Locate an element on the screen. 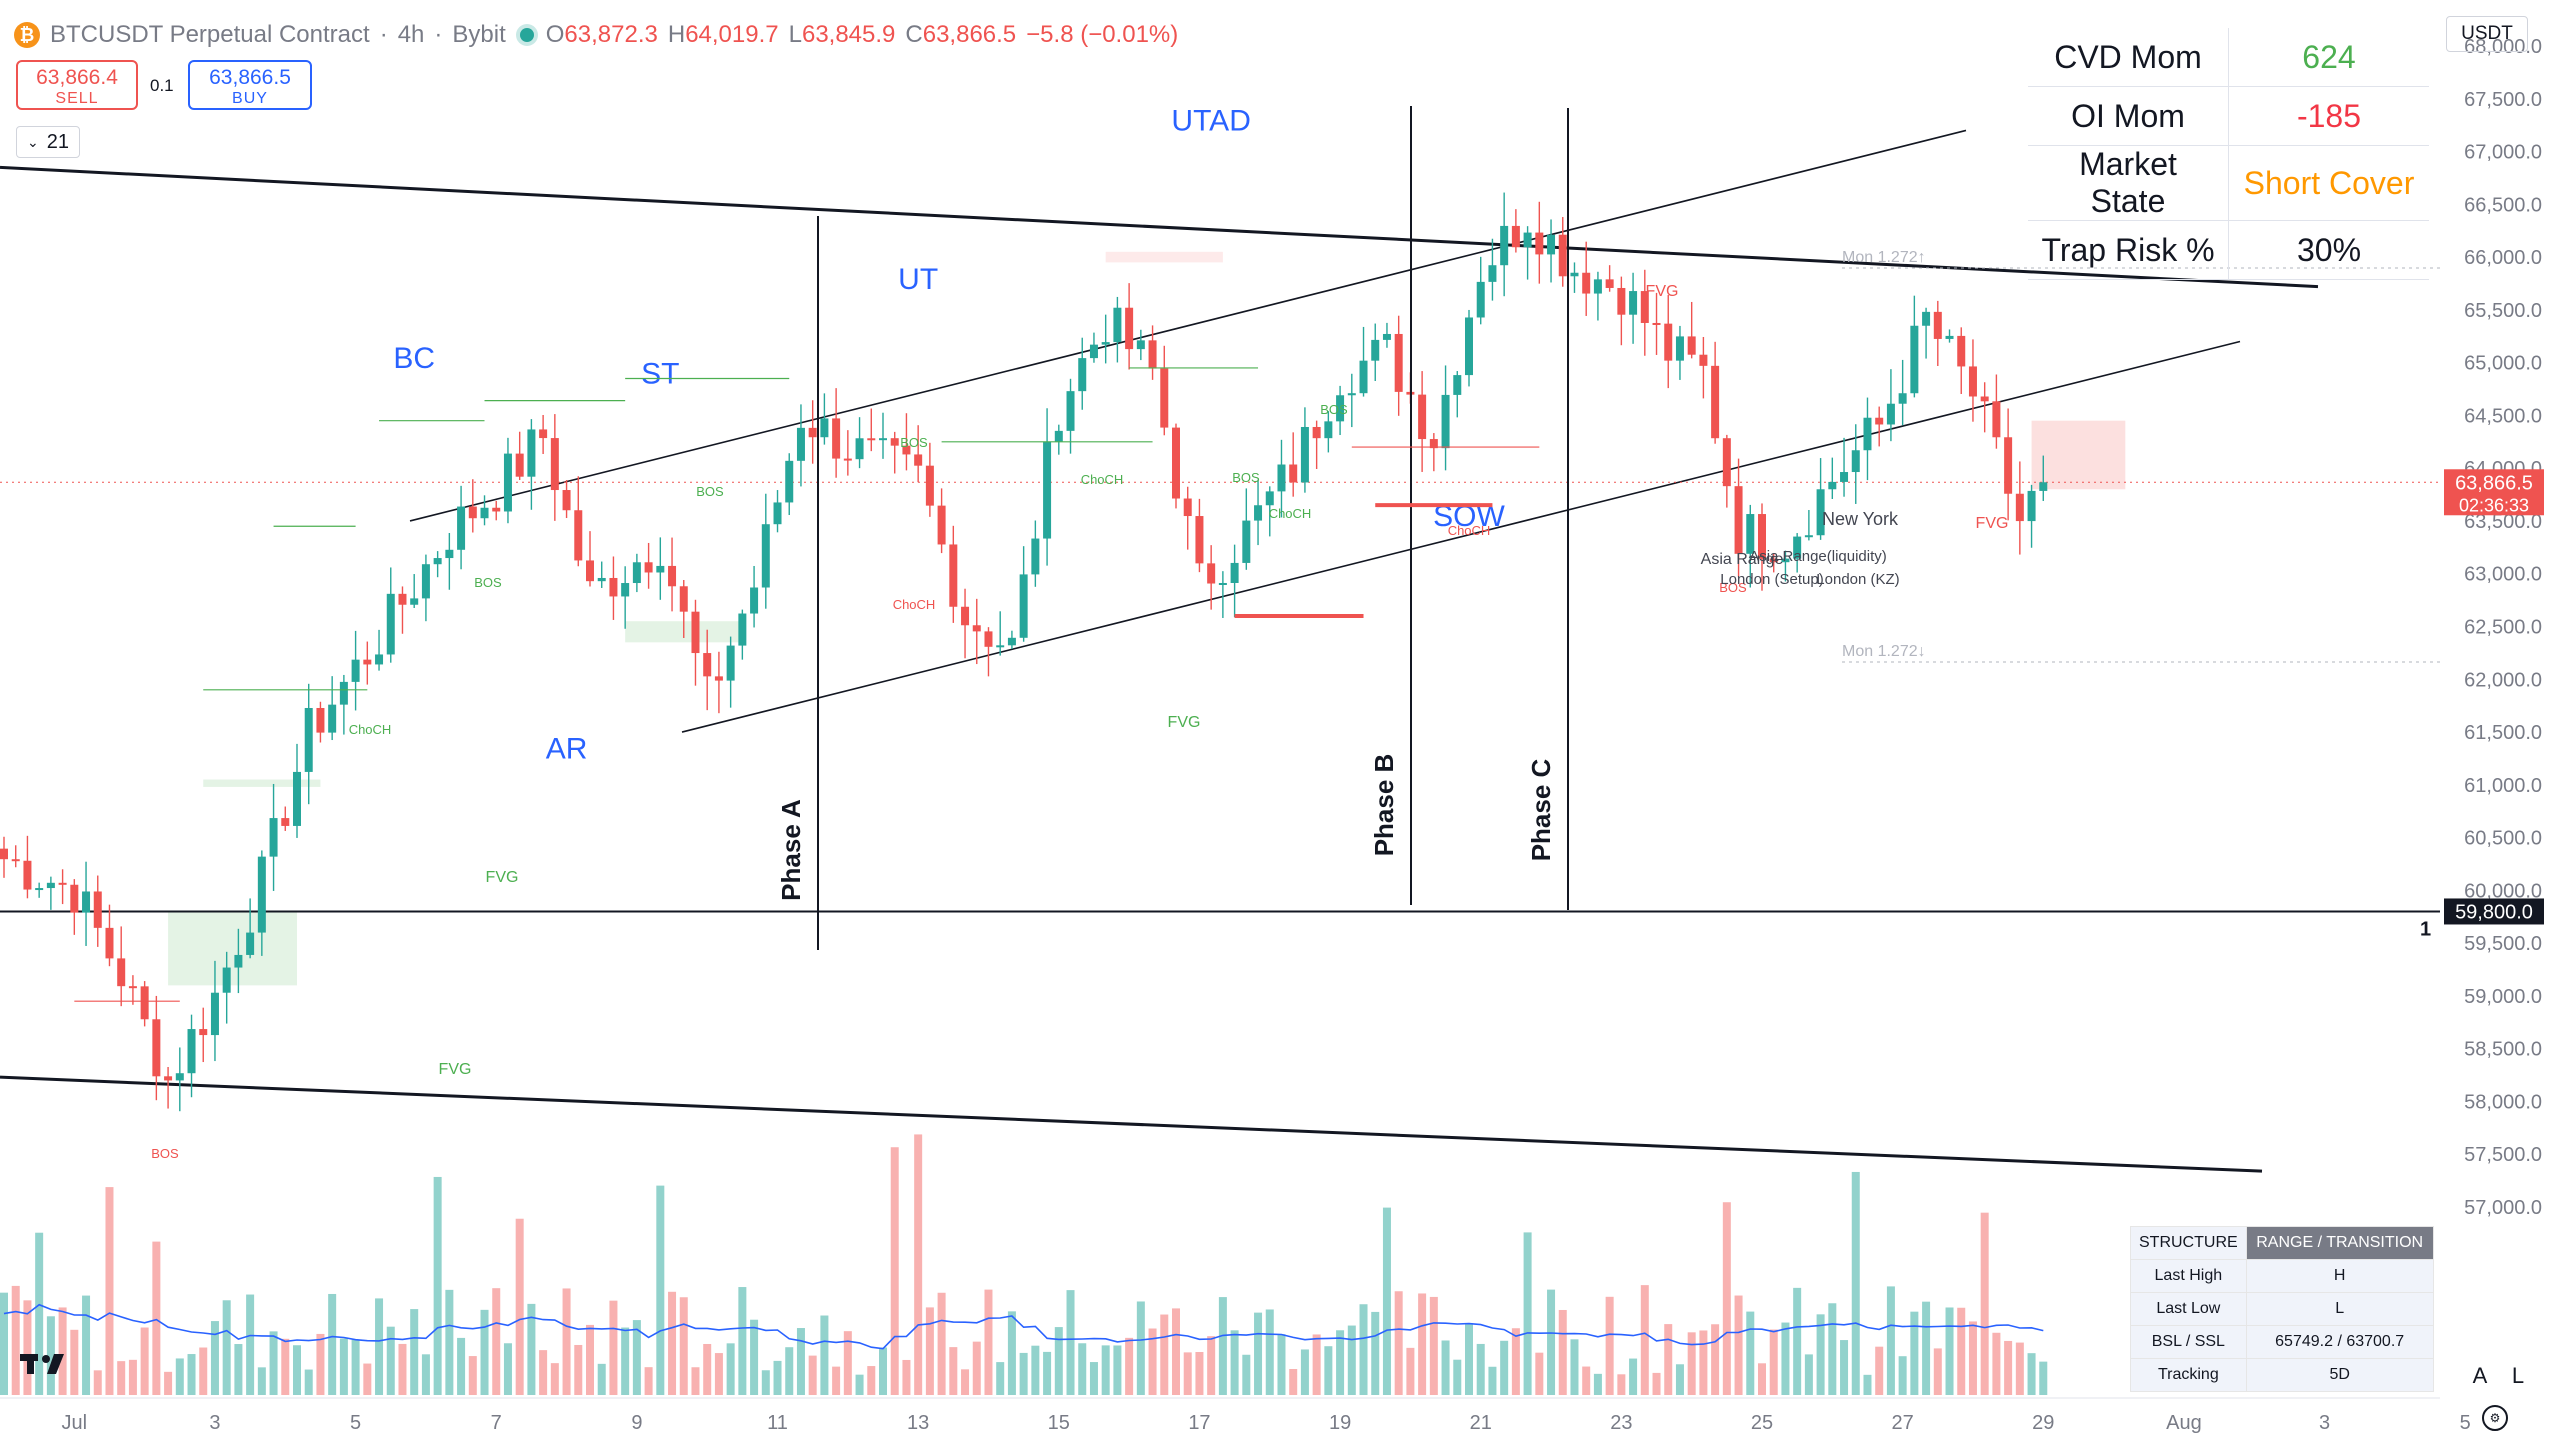  last-low-label: Last Low is located at coordinates (2188, 1309).